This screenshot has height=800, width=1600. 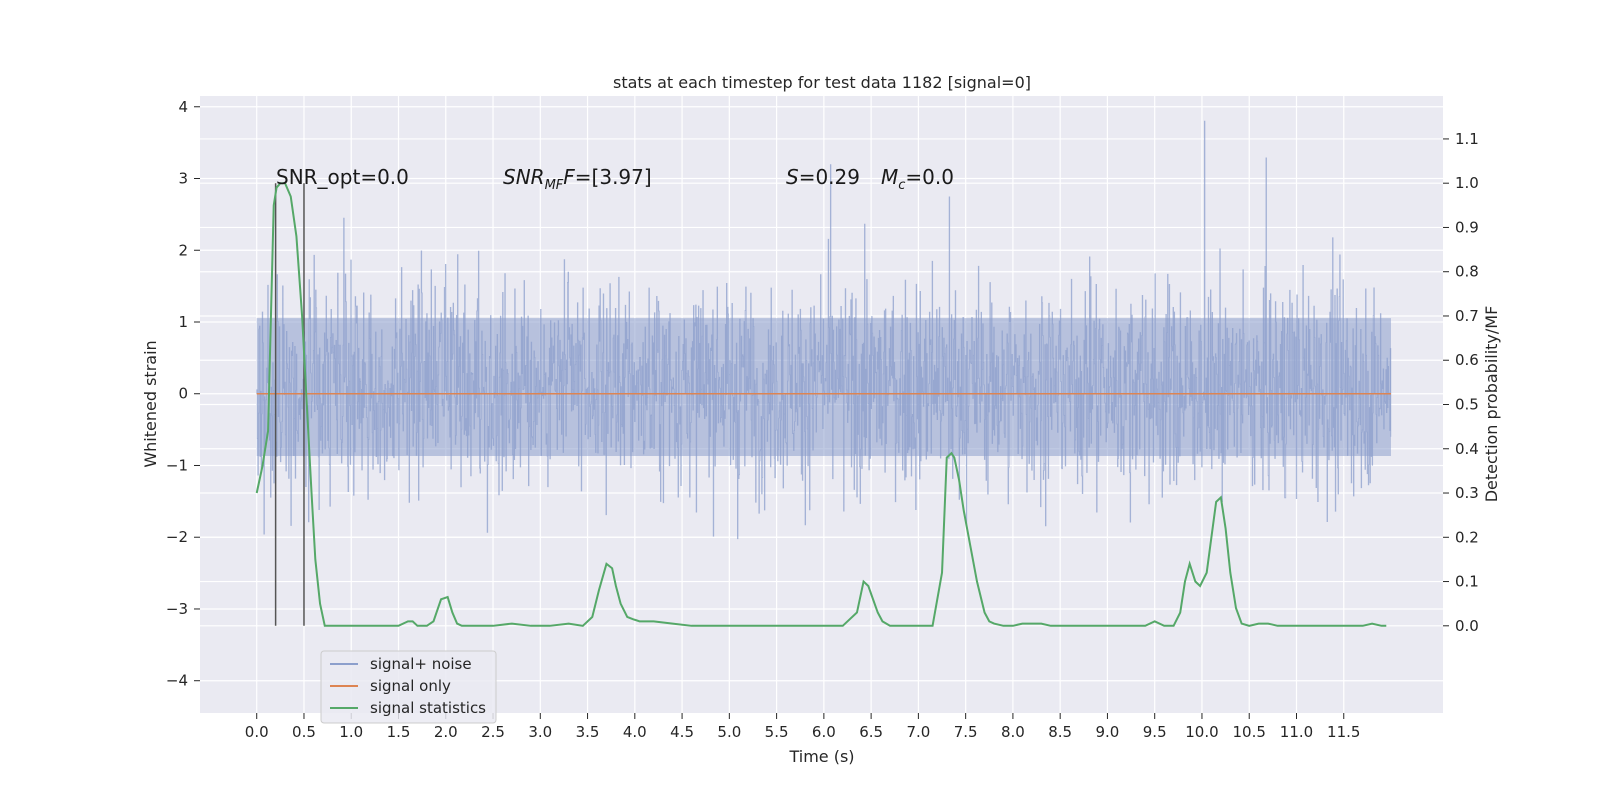 I want to click on yr-tick-label-1: 0.1, so click(x=1467, y=582).